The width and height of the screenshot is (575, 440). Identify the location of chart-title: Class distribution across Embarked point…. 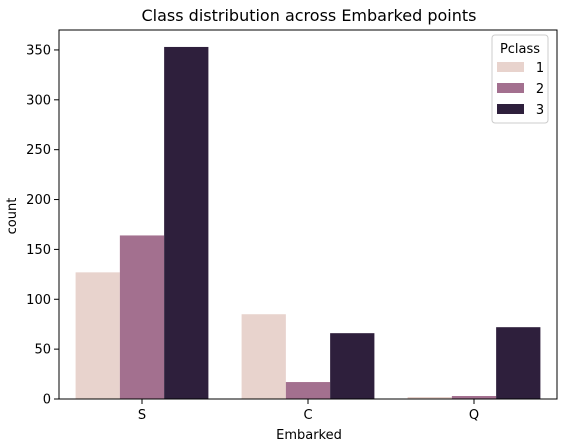
(309, 15).